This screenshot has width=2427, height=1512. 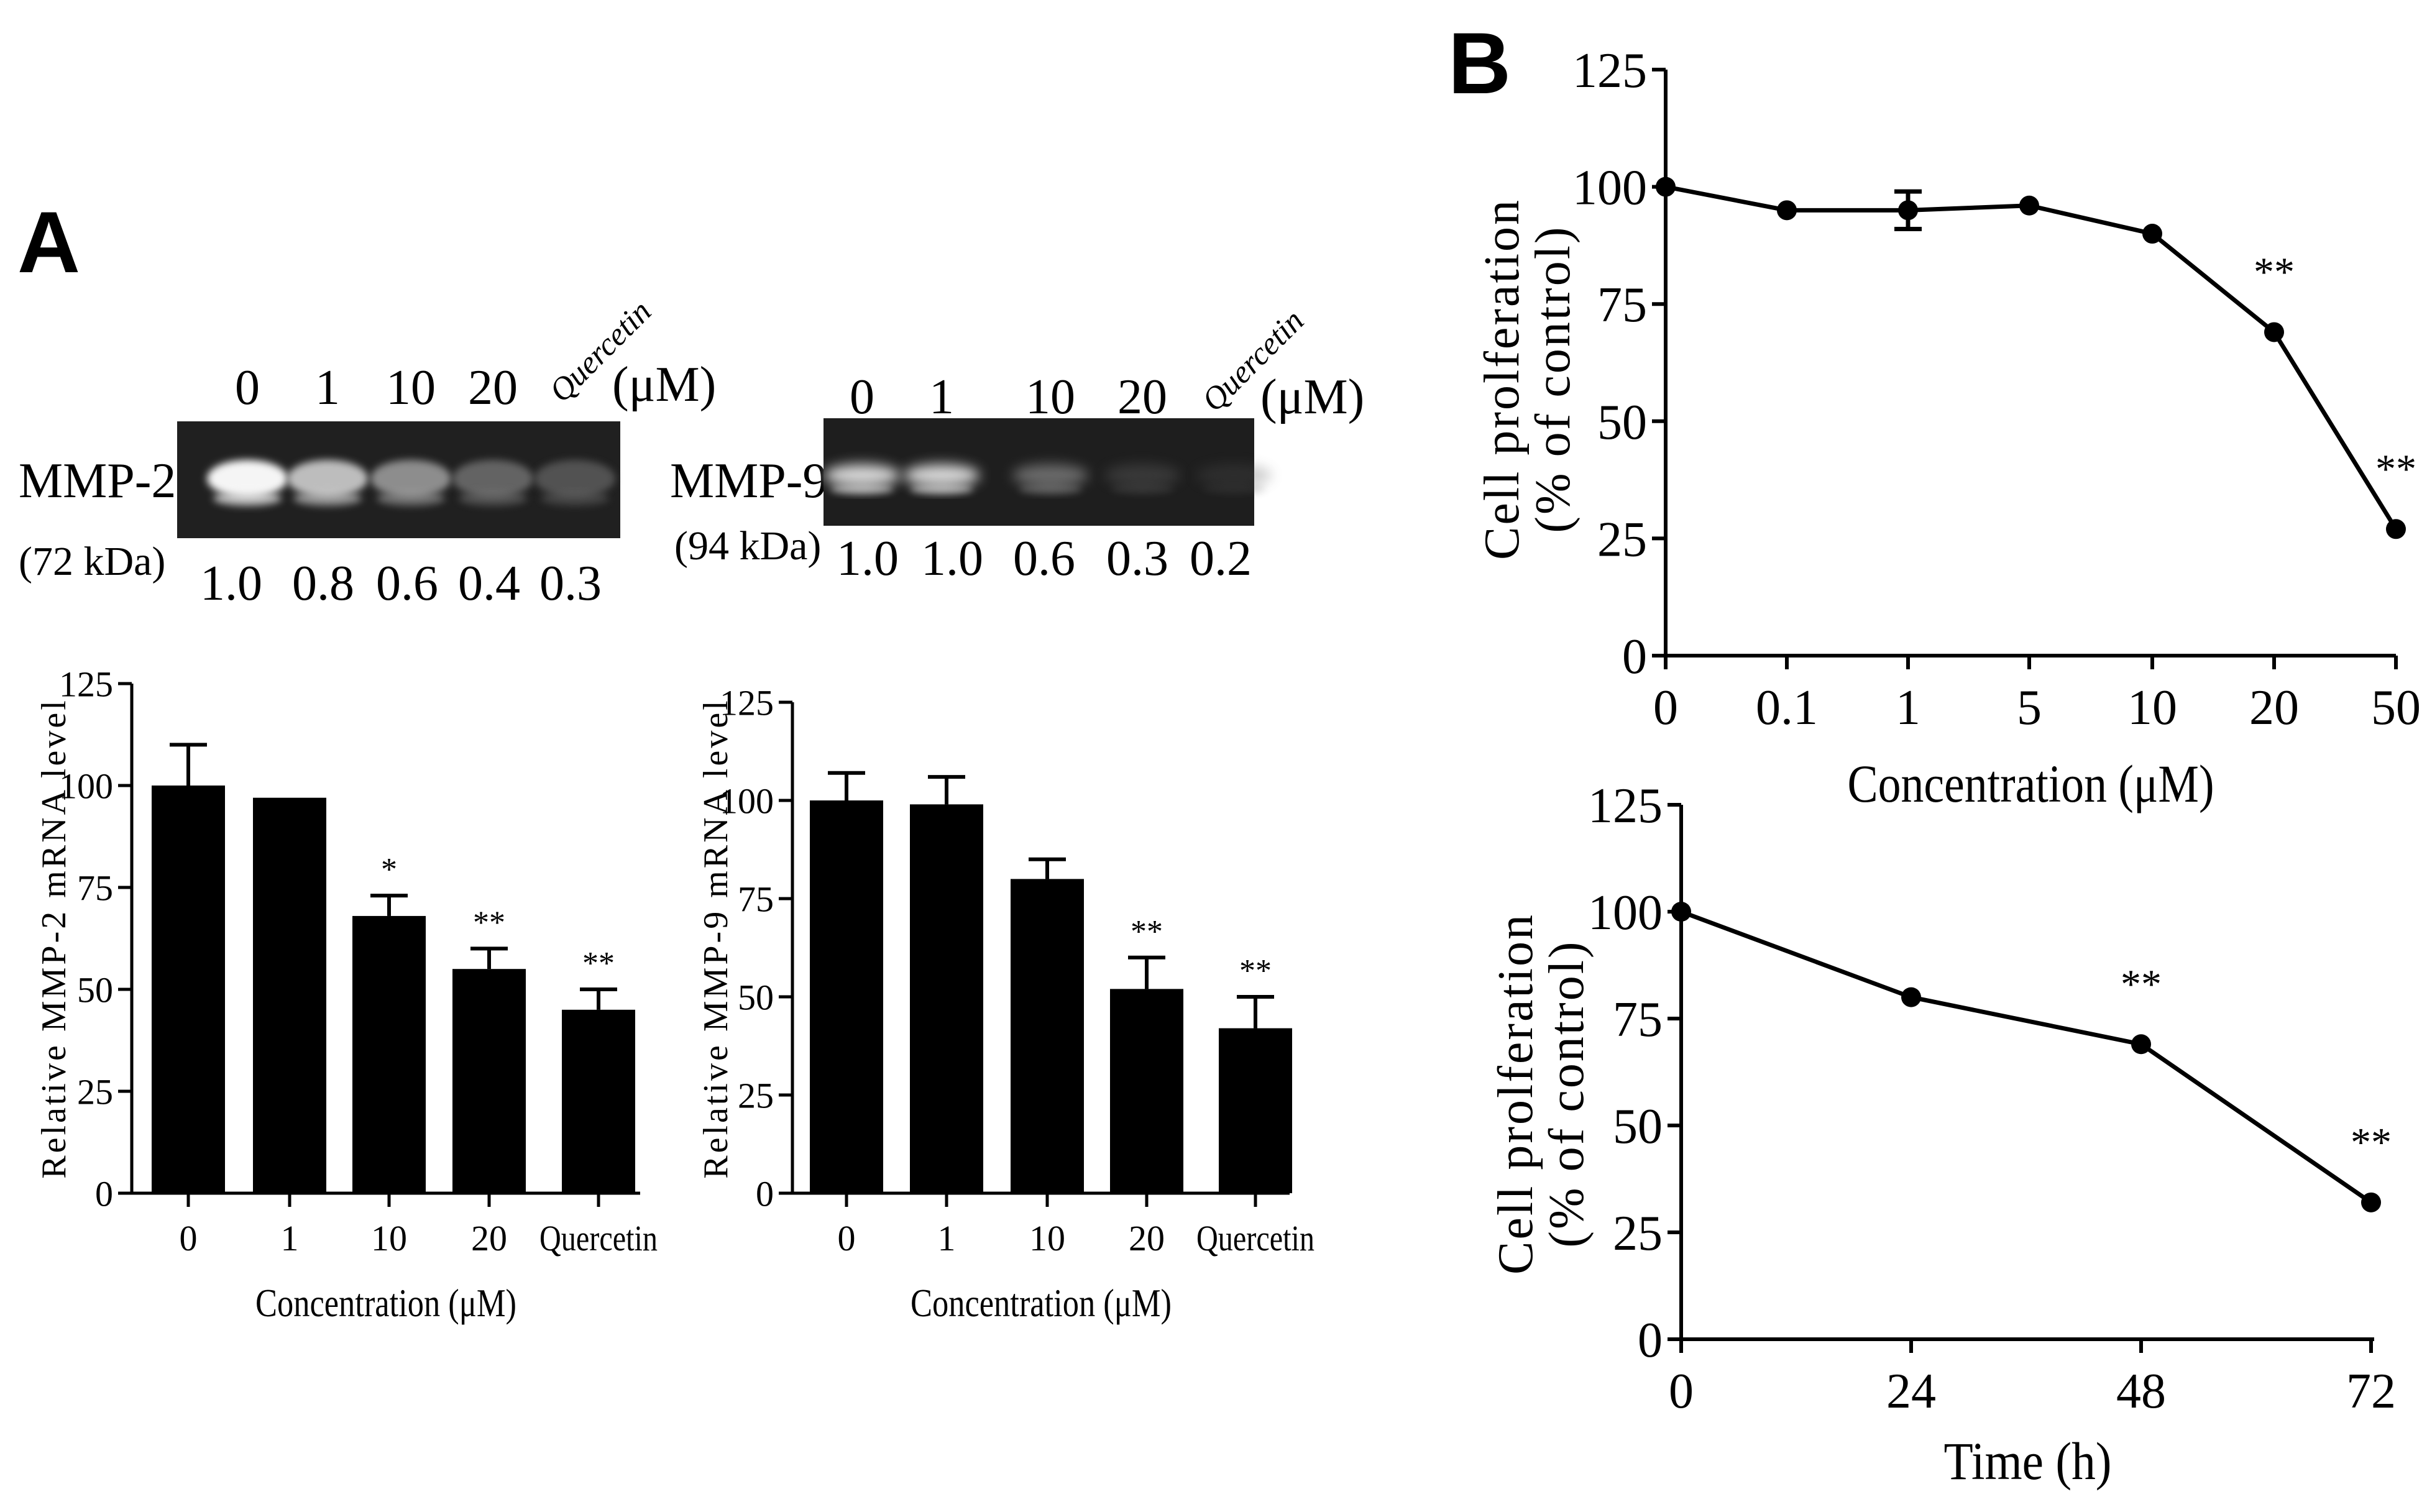 I want to click on chart-mmp9-x-tick-label: 20, so click(x=1147, y=1238).